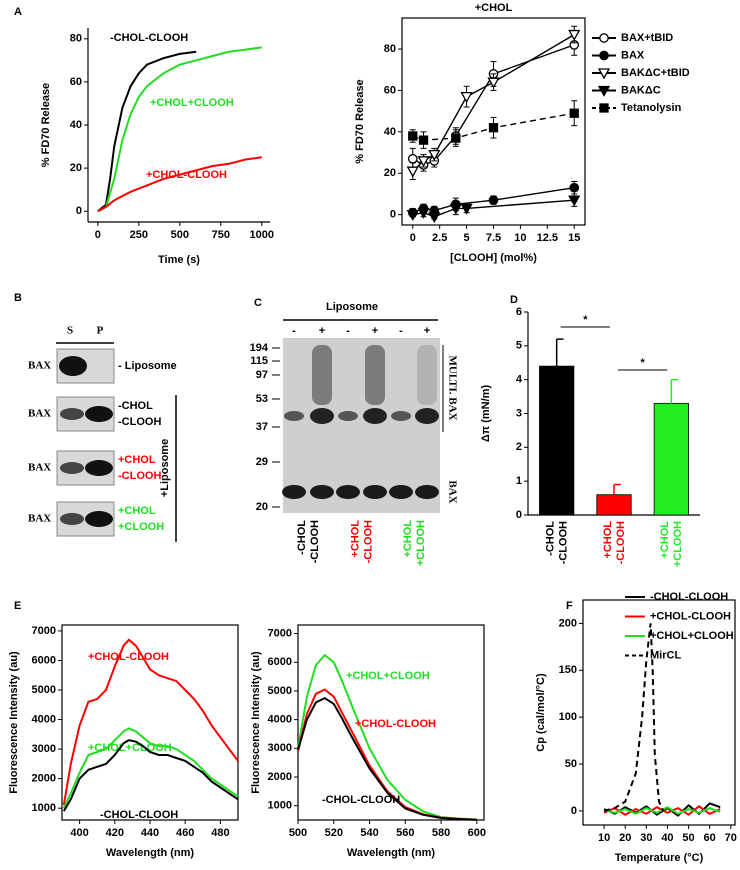 This screenshot has height=870, width=740. Describe the element at coordinates (355, 539) in the screenshot. I see `group-label: +CHOL` at that location.